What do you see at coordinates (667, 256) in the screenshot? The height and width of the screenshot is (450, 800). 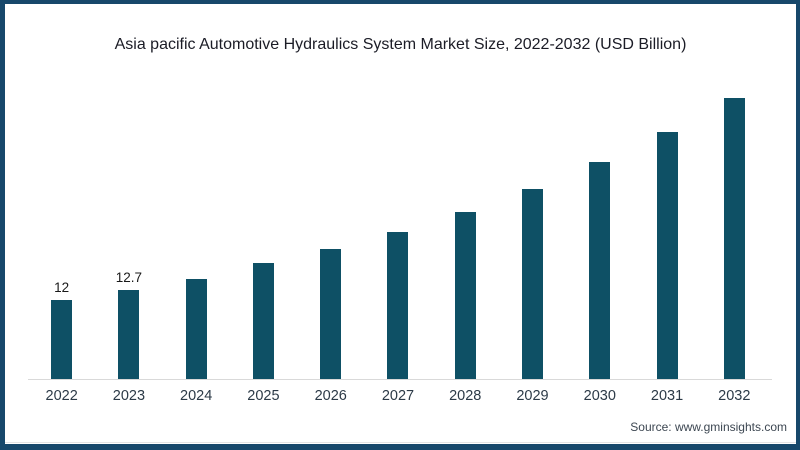 I see `bar-2031` at bounding box center [667, 256].